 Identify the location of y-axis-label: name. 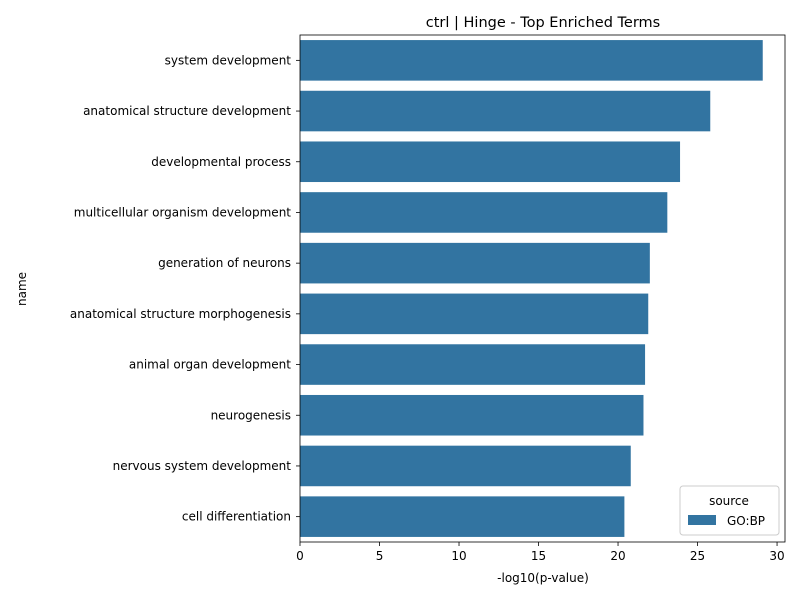
(22, 289).